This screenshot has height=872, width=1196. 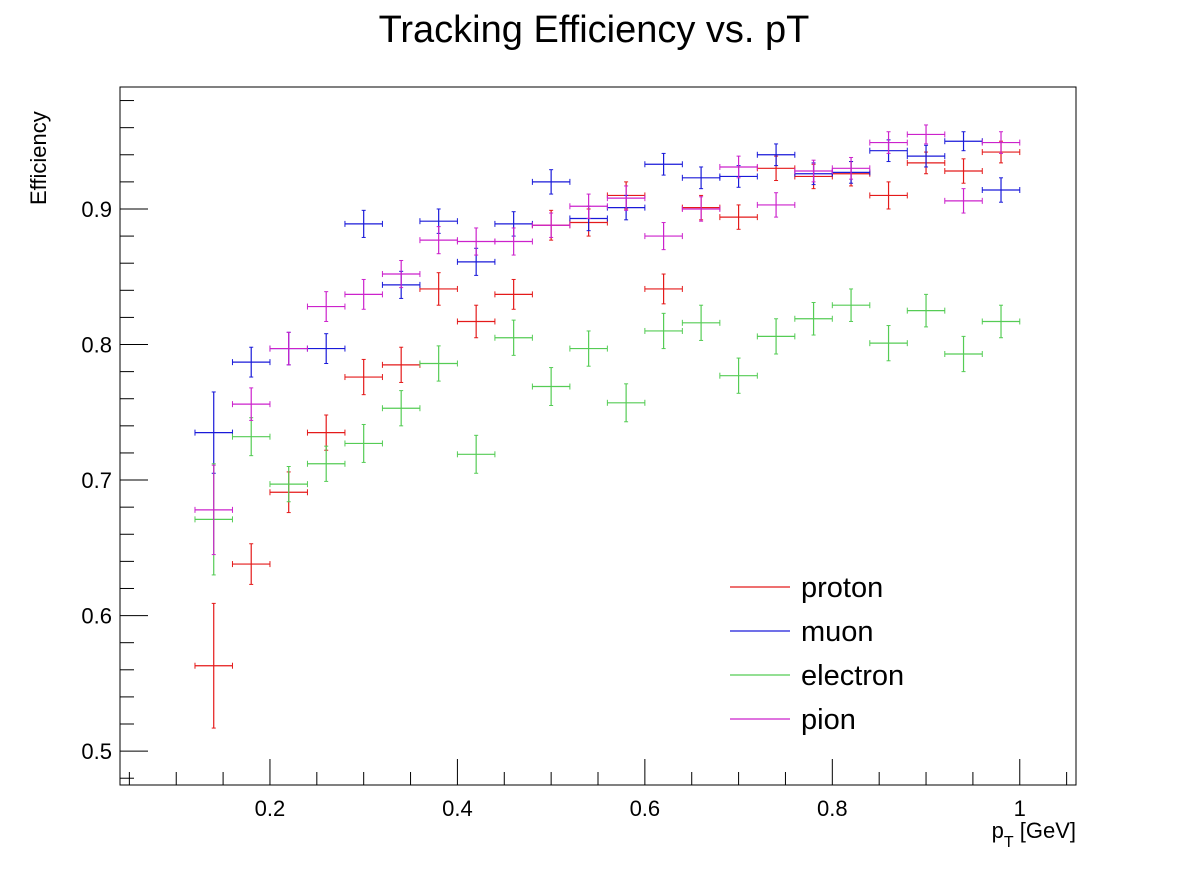 What do you see at coordinates (793, 720) in the screenshot?
I see `legend-entry-pion: pion` at bounding box center [793, 720].